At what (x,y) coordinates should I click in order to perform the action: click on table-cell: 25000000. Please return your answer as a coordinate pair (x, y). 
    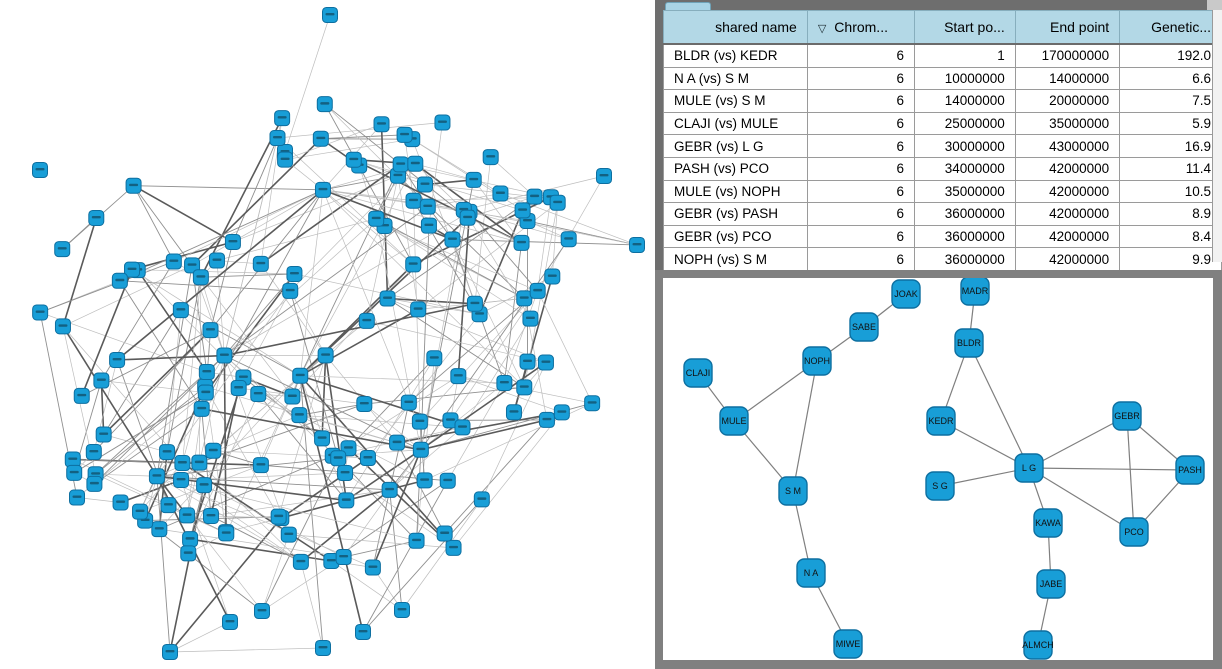
    Looking at the image, I should click on (965, 123).